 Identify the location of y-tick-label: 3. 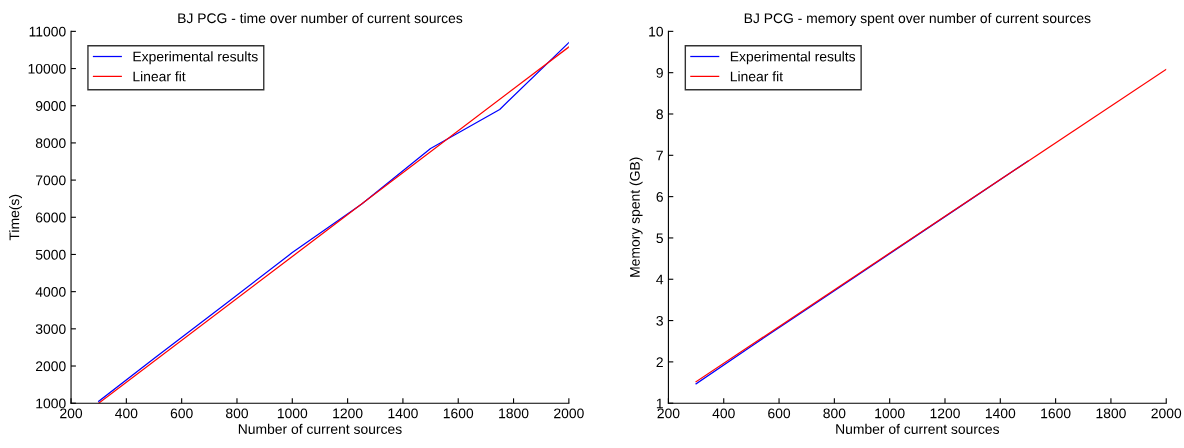
(659, 320).